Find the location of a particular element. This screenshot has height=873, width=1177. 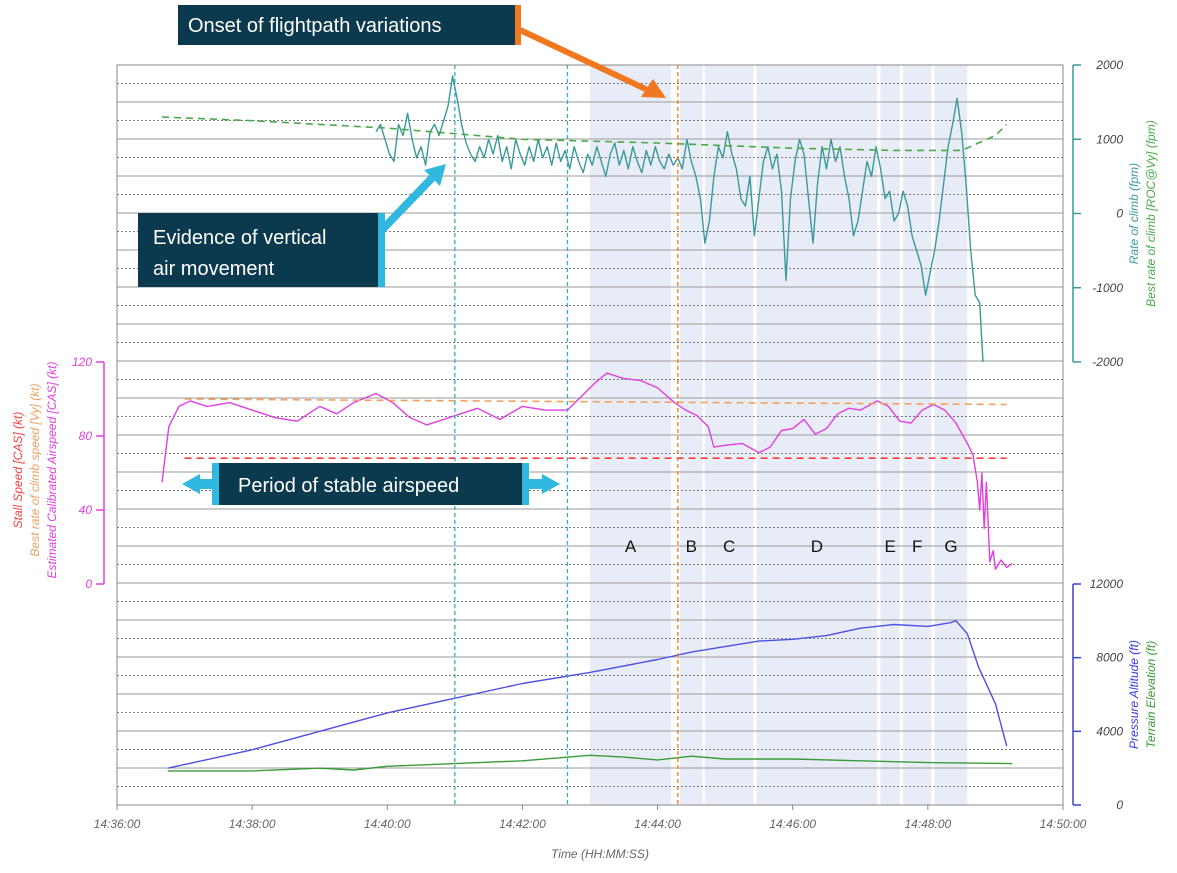

evidence-label-line-1: Evidence of vertical is located at coordinates (239, 238).